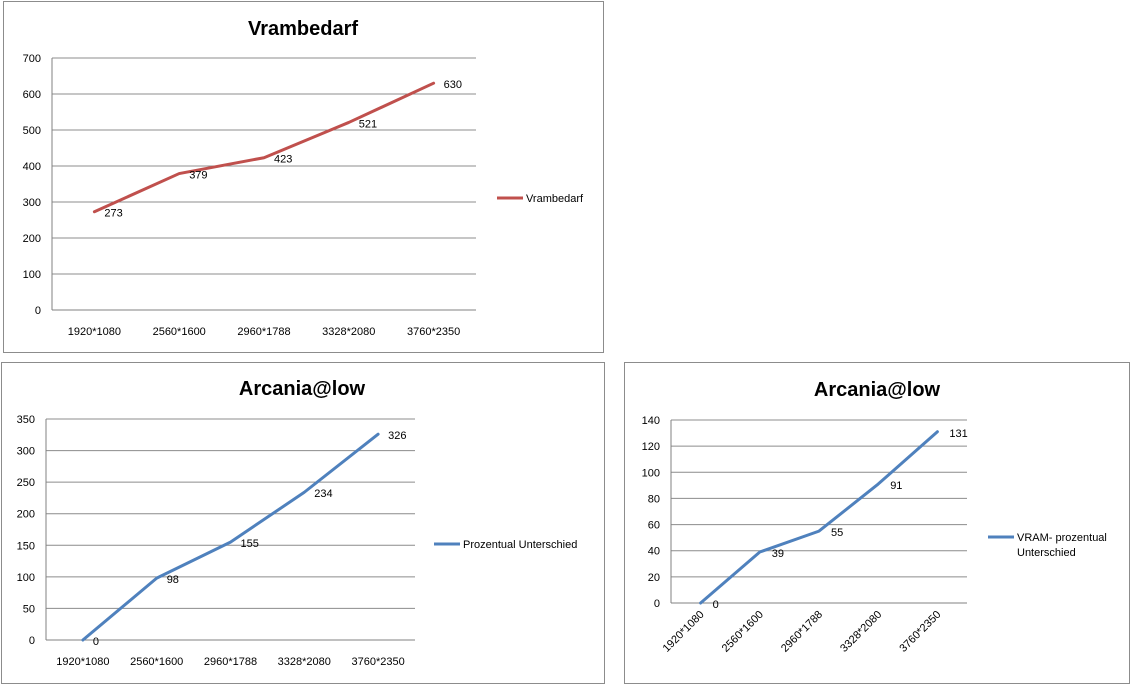 This screenshot has height=686, width=1132. Describe the element at coordinates (198, 176) in the screenshot. I see `data-label: 379` at that location.